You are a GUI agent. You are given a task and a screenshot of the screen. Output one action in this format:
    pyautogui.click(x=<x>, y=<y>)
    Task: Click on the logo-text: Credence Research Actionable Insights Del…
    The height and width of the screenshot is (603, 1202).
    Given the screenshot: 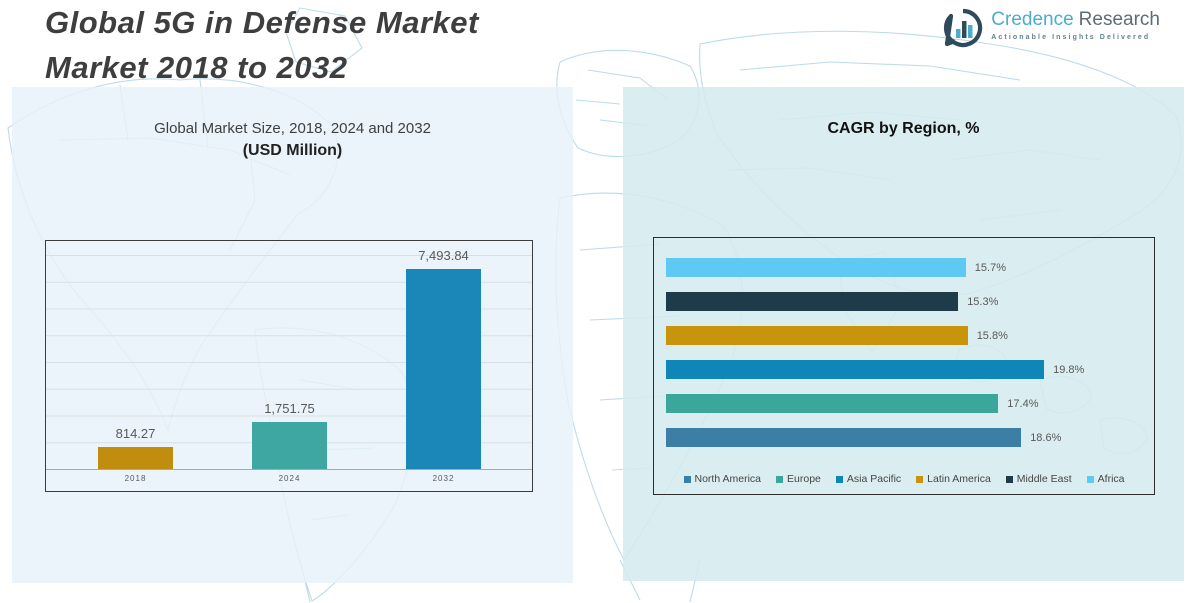 What is the action you would take?
    pyautogui.click(x=1075, y=24)
    